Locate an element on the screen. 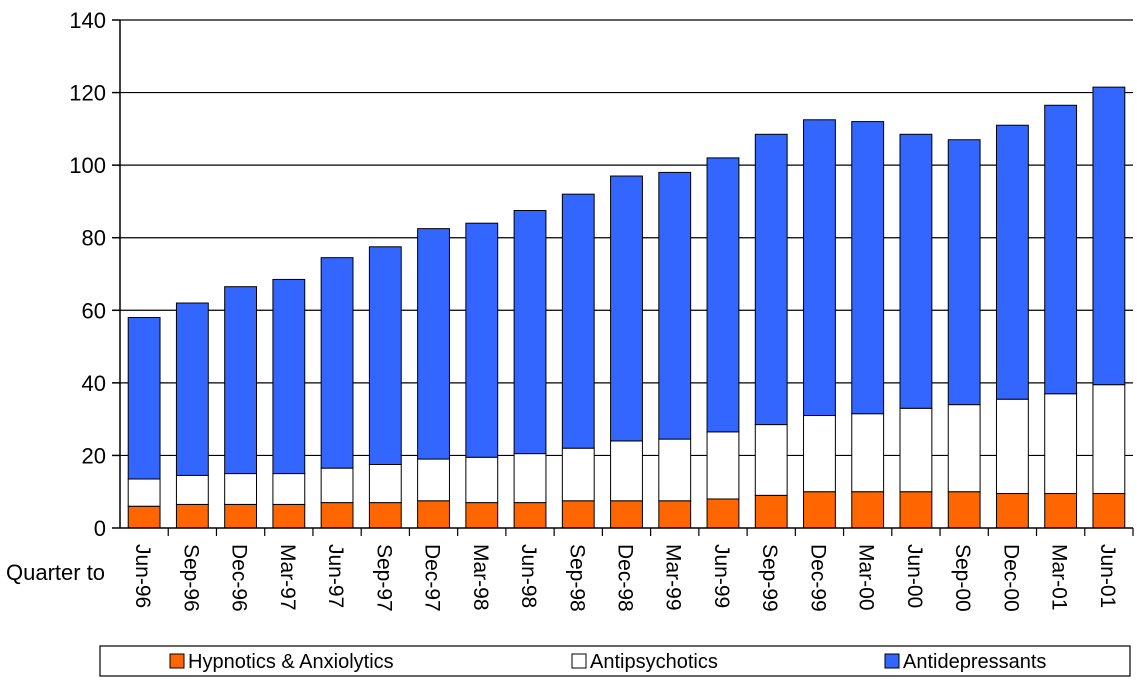 The height and width of the screenshot is (683, 1137). y-tick-label: 20 is located at coordinates (94, 455).